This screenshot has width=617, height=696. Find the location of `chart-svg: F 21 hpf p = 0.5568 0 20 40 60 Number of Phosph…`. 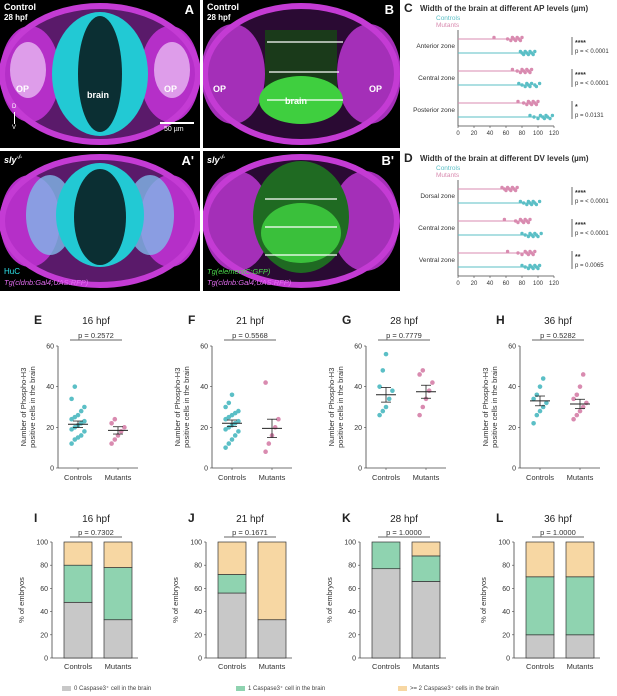

chart-svg: F 21 hpf p = 0.5568 0 20 40 60 Number of Phosph… is located at coordinates (232, 397).